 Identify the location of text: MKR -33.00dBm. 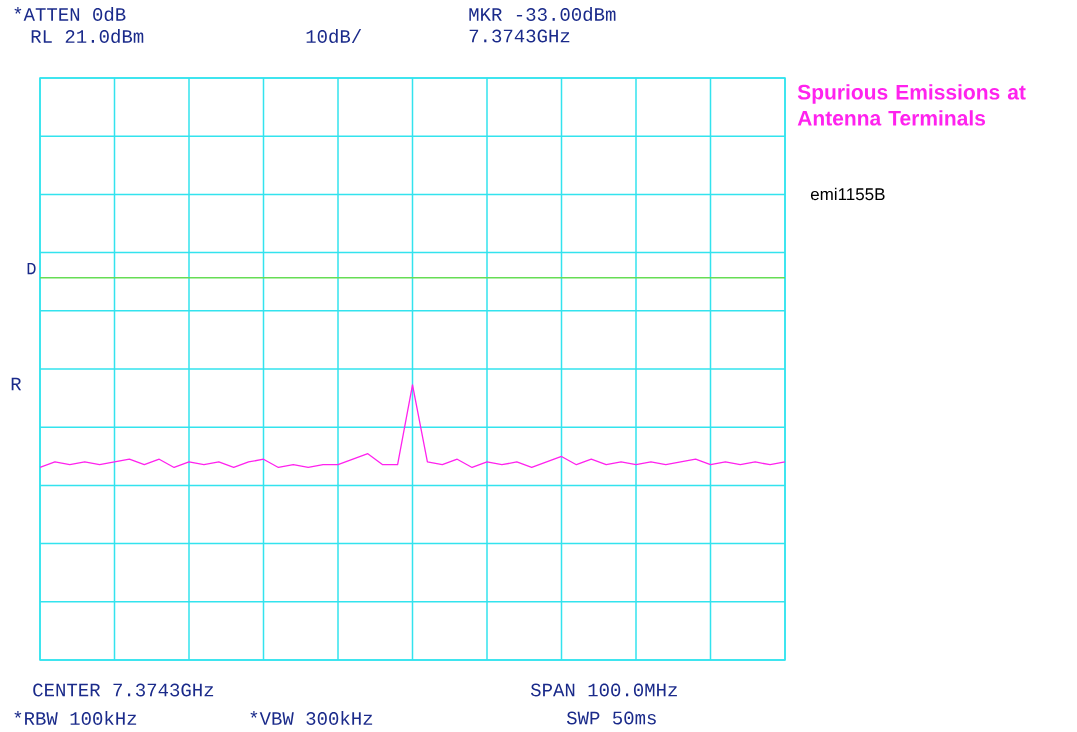
(542, 13).